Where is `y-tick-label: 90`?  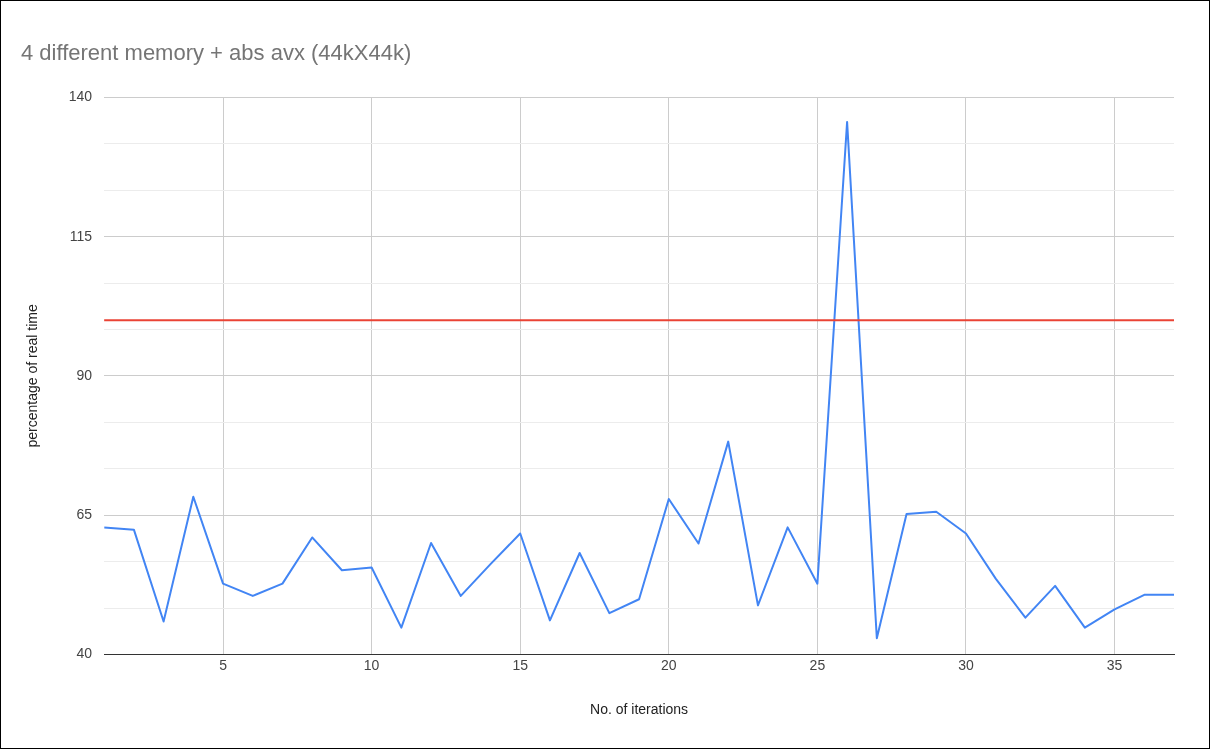 y-tick-label: 90 is located at coordinates (84, 374).